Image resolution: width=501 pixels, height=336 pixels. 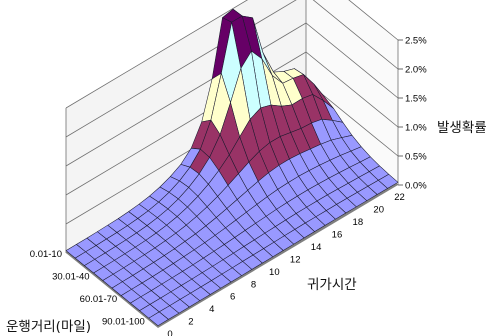 I want to click on x-tick-label: 12, so click(x=295, y=259).